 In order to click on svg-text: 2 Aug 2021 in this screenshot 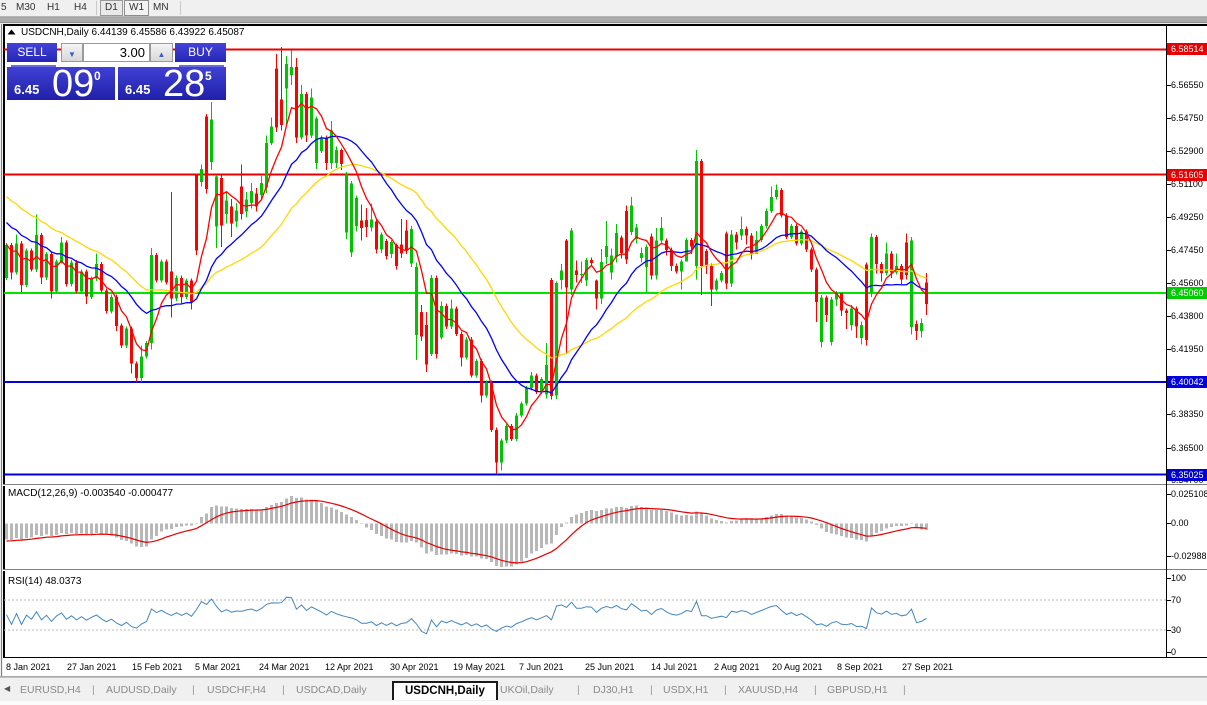, I will do `click(737, 667)`.